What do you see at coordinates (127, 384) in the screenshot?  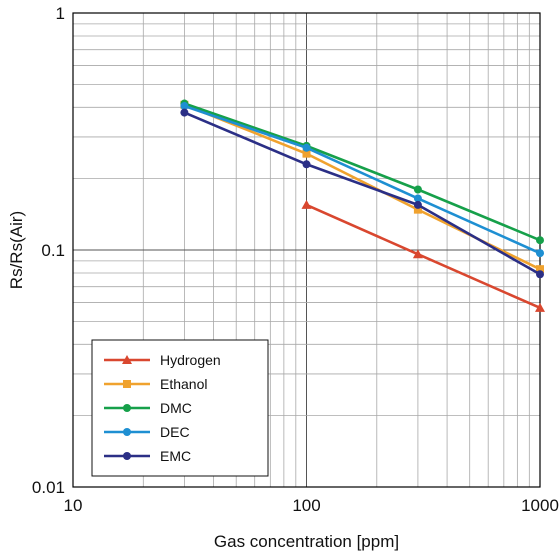 I see `legend-marker-ethanol` at bounding box center [127, 384].